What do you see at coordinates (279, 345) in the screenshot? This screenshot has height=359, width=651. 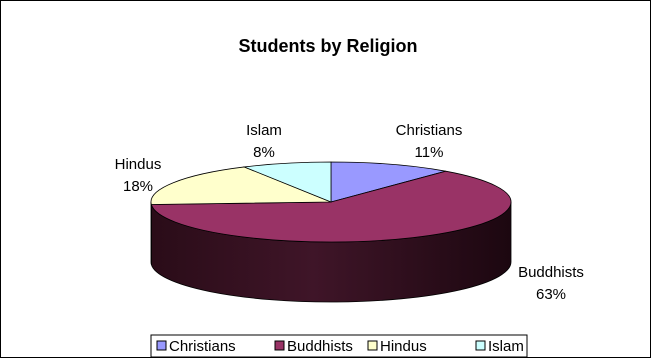 I see `legend-swatch-buddhists` at bounding box center [279, 345].